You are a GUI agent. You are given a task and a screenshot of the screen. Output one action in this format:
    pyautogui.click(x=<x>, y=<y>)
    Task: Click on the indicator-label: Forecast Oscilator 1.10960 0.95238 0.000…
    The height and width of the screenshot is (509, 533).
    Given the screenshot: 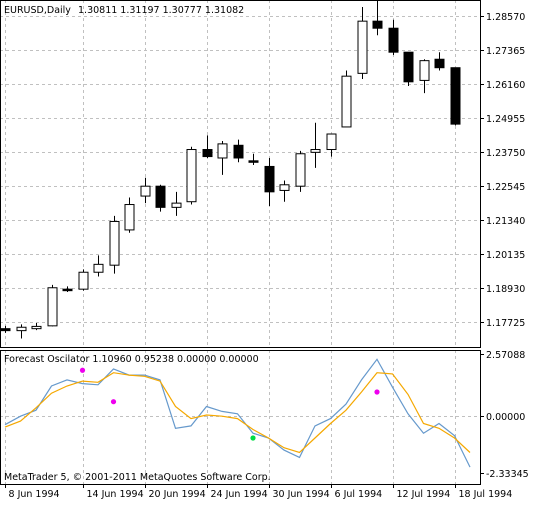 What is the action you would take?
    pyautogui.click(x=131, y=359)
    